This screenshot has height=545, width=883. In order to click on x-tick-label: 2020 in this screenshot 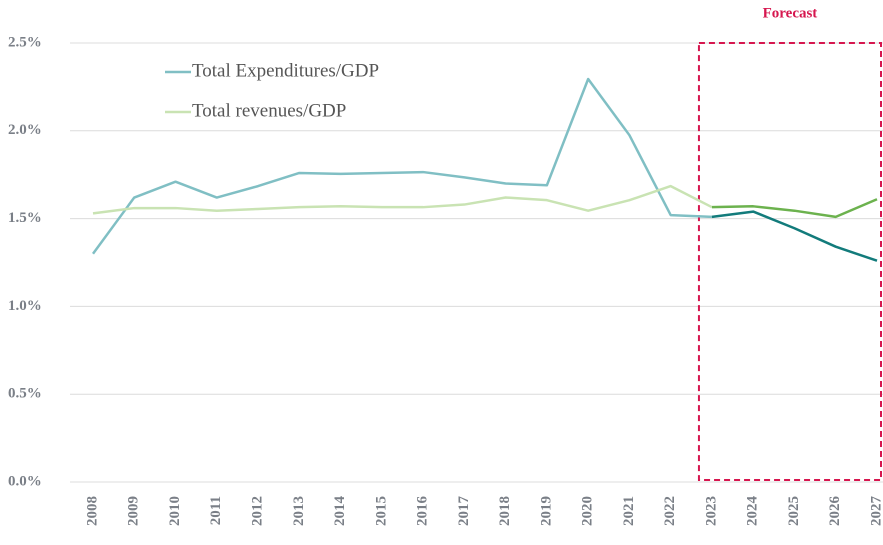, I will do `click(588, 511)`.